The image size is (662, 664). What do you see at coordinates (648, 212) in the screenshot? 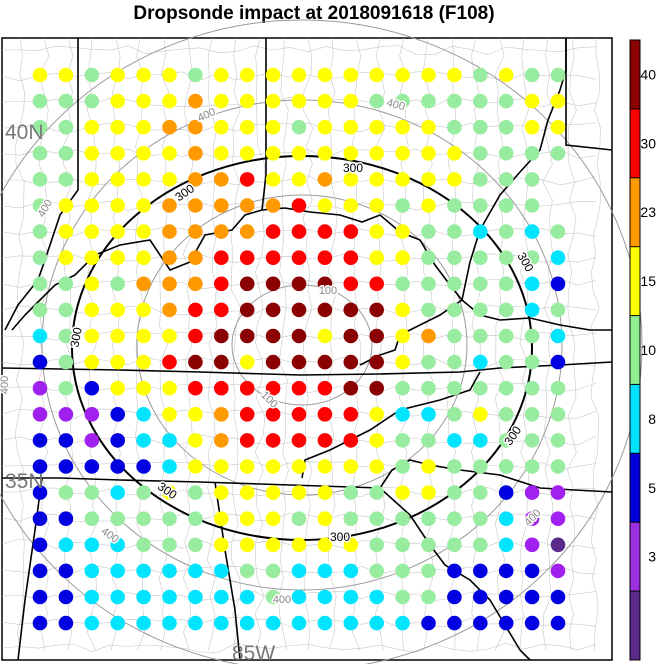
I see `colorbar-tick-label: 23` at bounding box center [648, 212].